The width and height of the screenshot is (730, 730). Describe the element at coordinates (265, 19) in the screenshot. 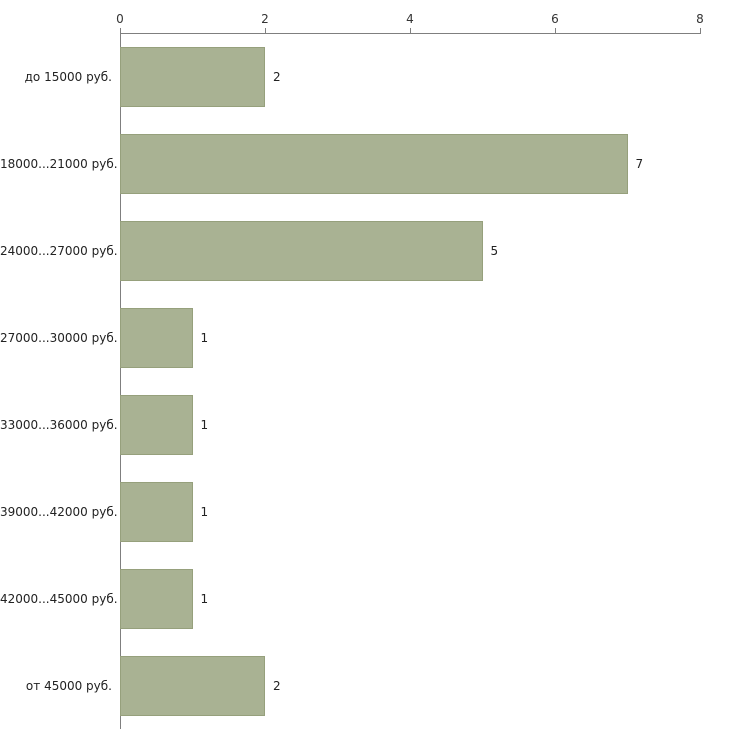

I see `x-axis-tick-label: 2` at that location.